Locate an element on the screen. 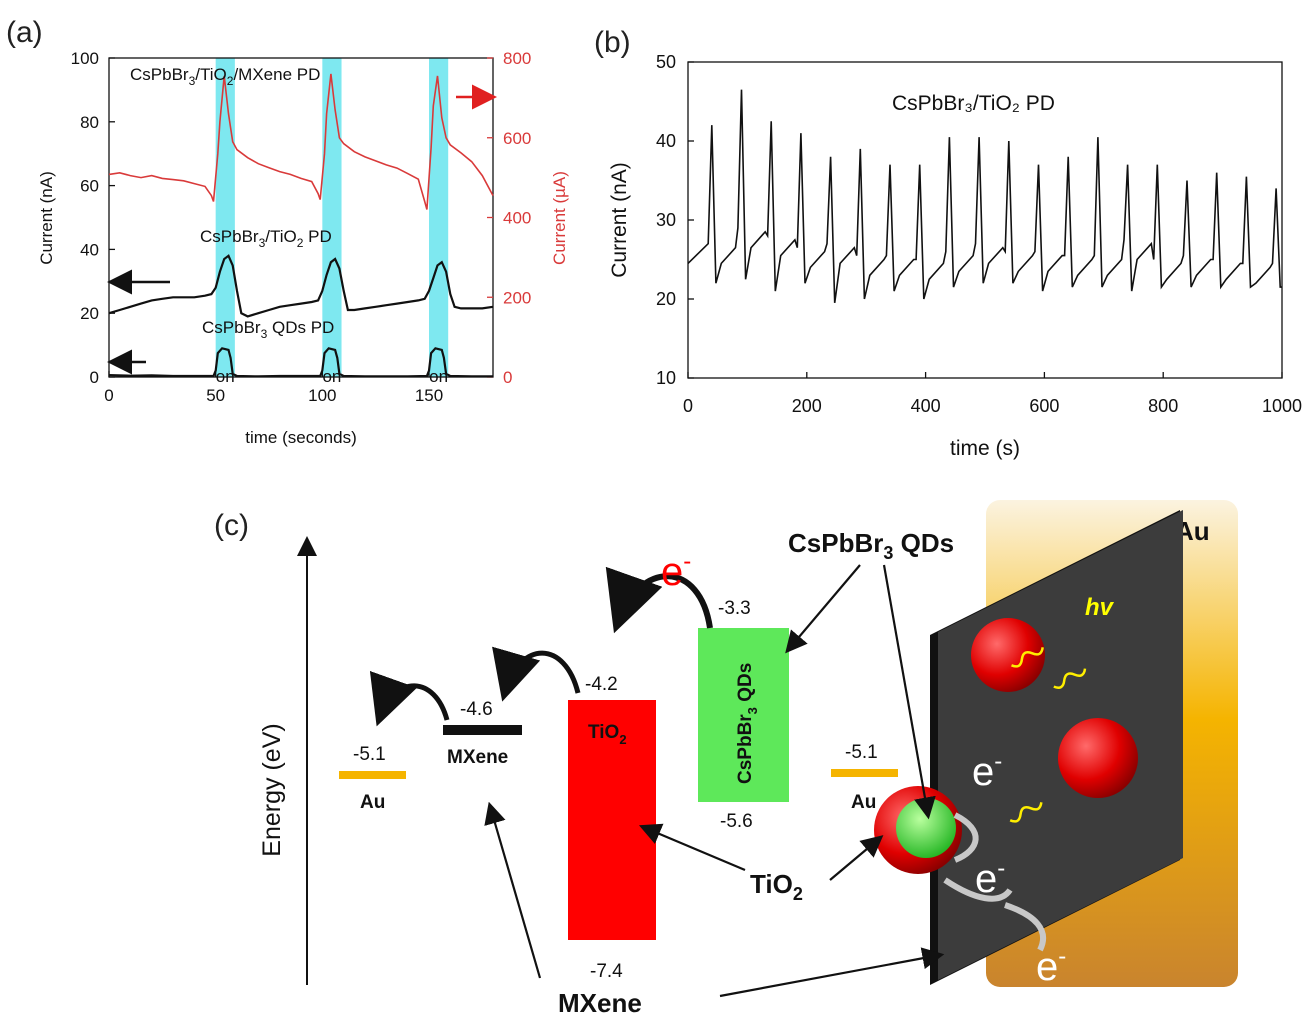  axis-ticks-a: 0 50 100 150 0 20 40 60 80 100 0 200 400 600 800 is located at coordinates (301, 227).